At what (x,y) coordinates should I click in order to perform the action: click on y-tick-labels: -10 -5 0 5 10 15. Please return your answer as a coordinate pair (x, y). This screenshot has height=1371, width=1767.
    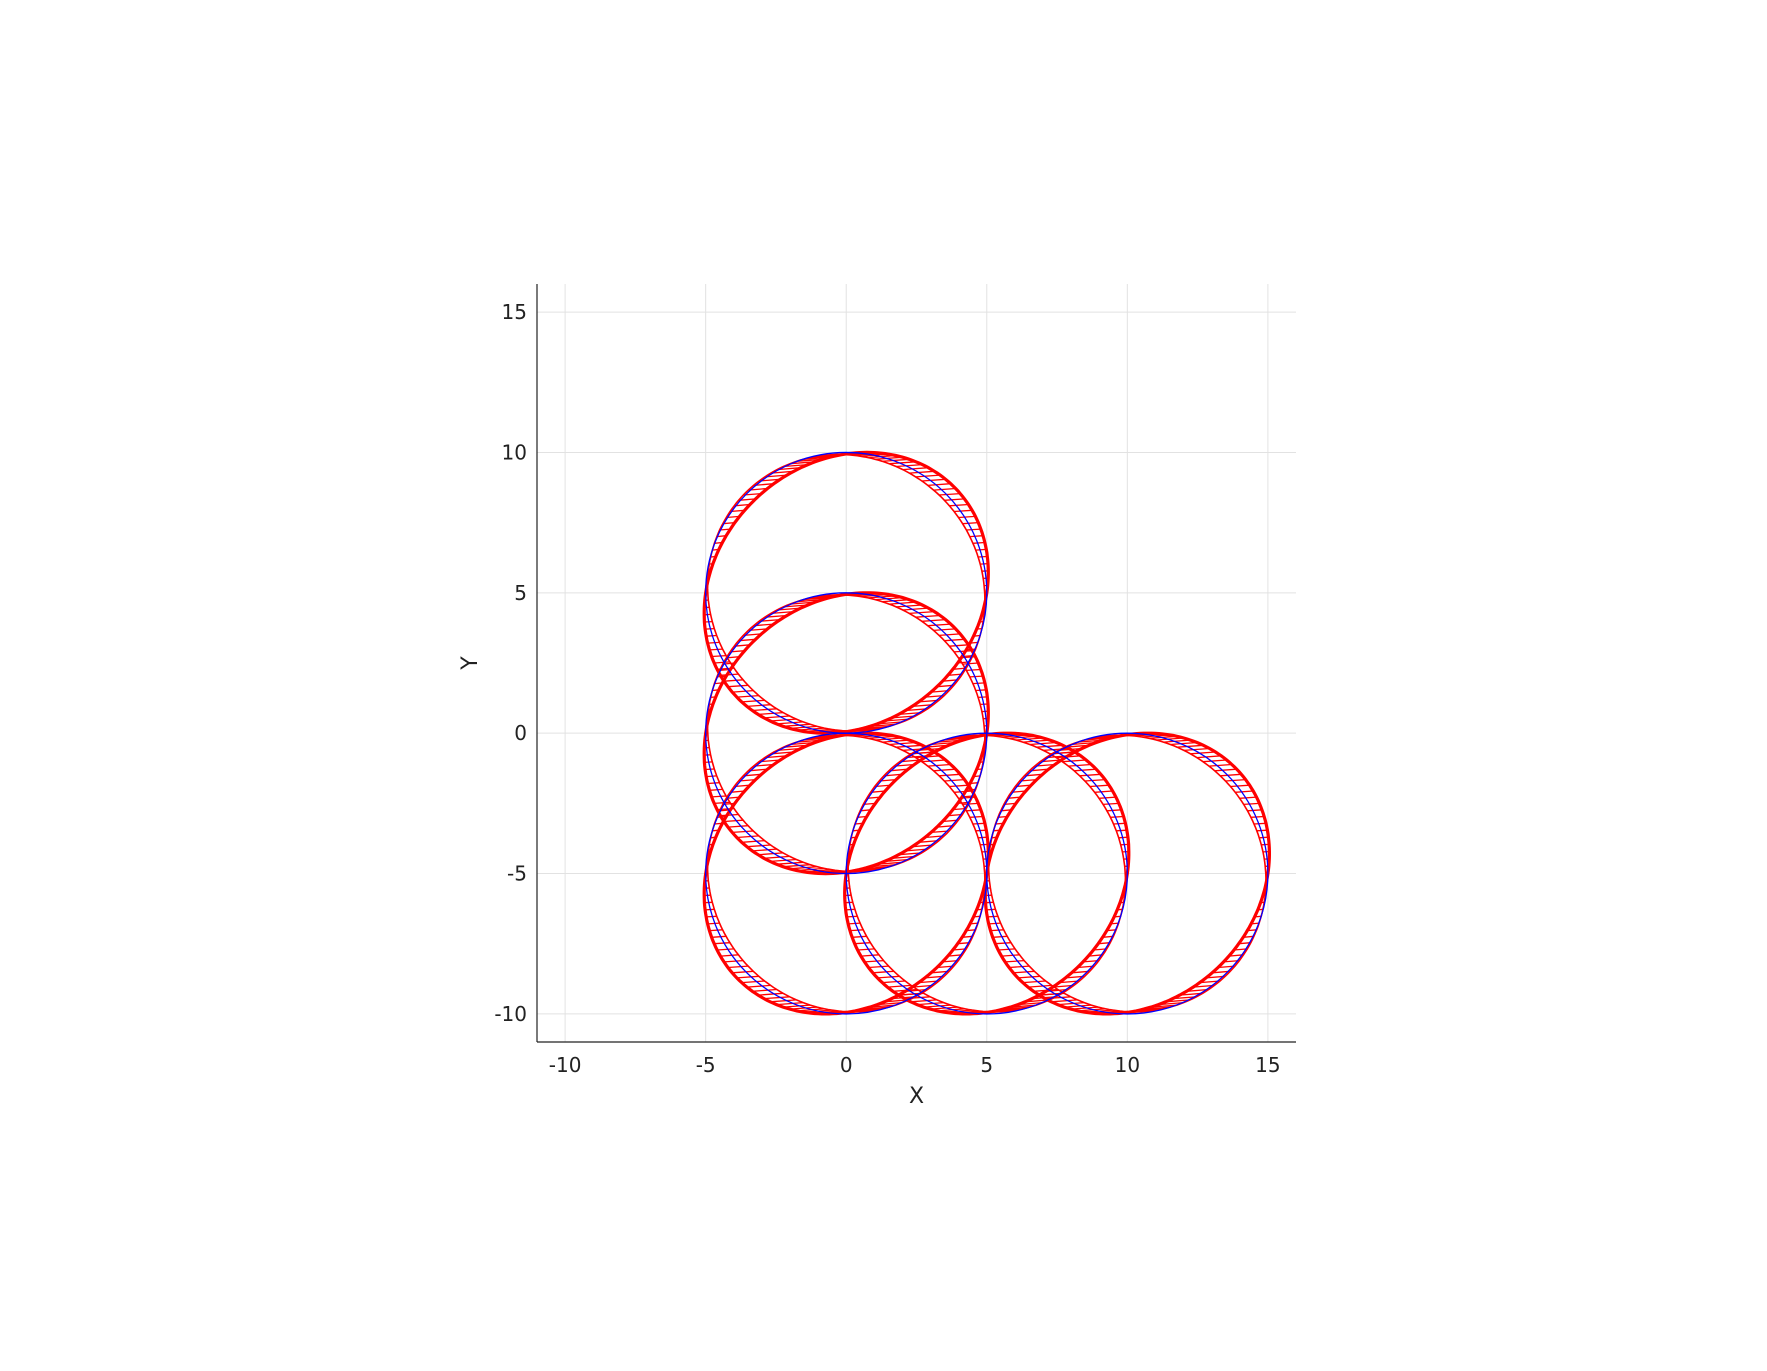
    Looking at the image, I should click on (510, 663).